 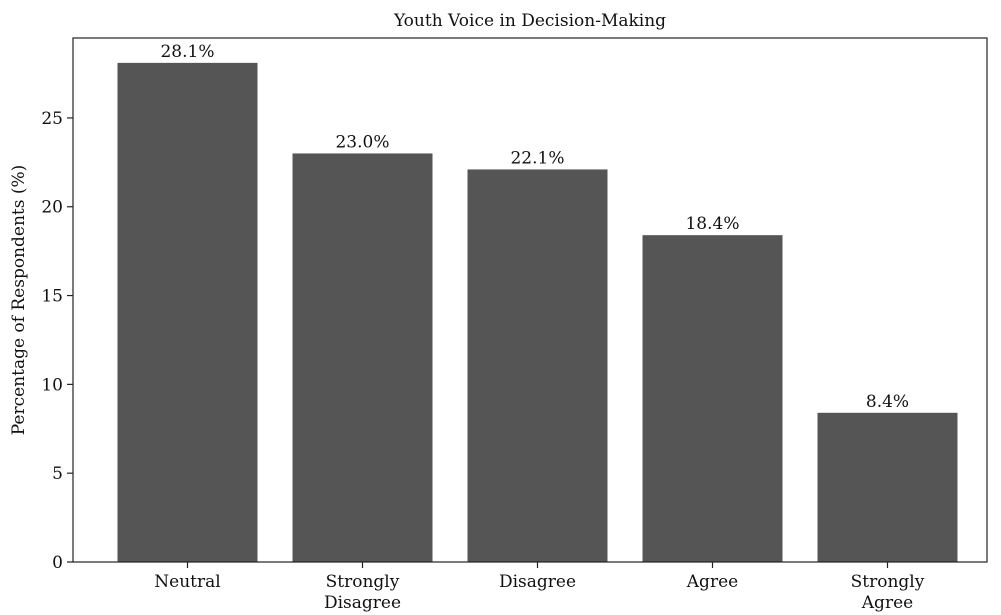 What do you see at coordinates (362, 142) in the screenshot?
I see `bar-value-label: 23.0%` at bounding box center [362, 142].